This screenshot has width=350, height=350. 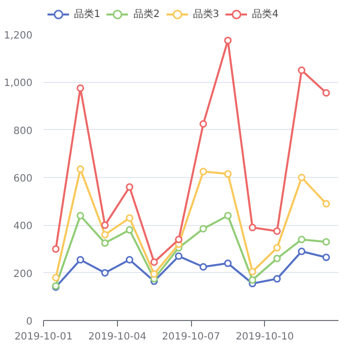 I want to click on y-tick-label: 1,200, so click(x=18, y=36).